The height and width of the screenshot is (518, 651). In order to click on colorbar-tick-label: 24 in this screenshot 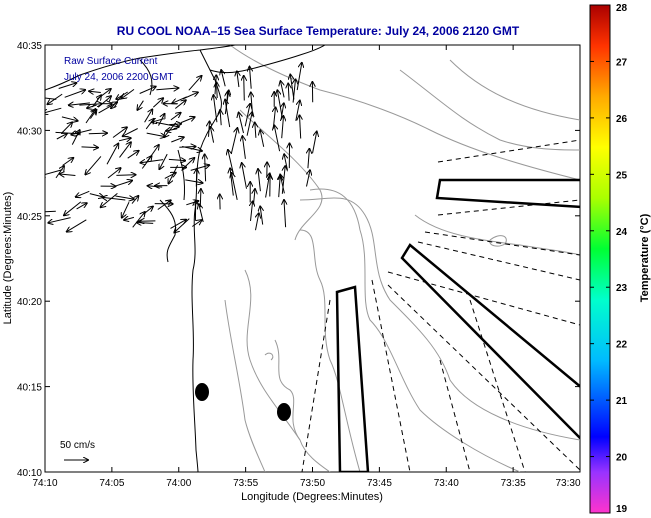, I will do `click(622, 232)`.